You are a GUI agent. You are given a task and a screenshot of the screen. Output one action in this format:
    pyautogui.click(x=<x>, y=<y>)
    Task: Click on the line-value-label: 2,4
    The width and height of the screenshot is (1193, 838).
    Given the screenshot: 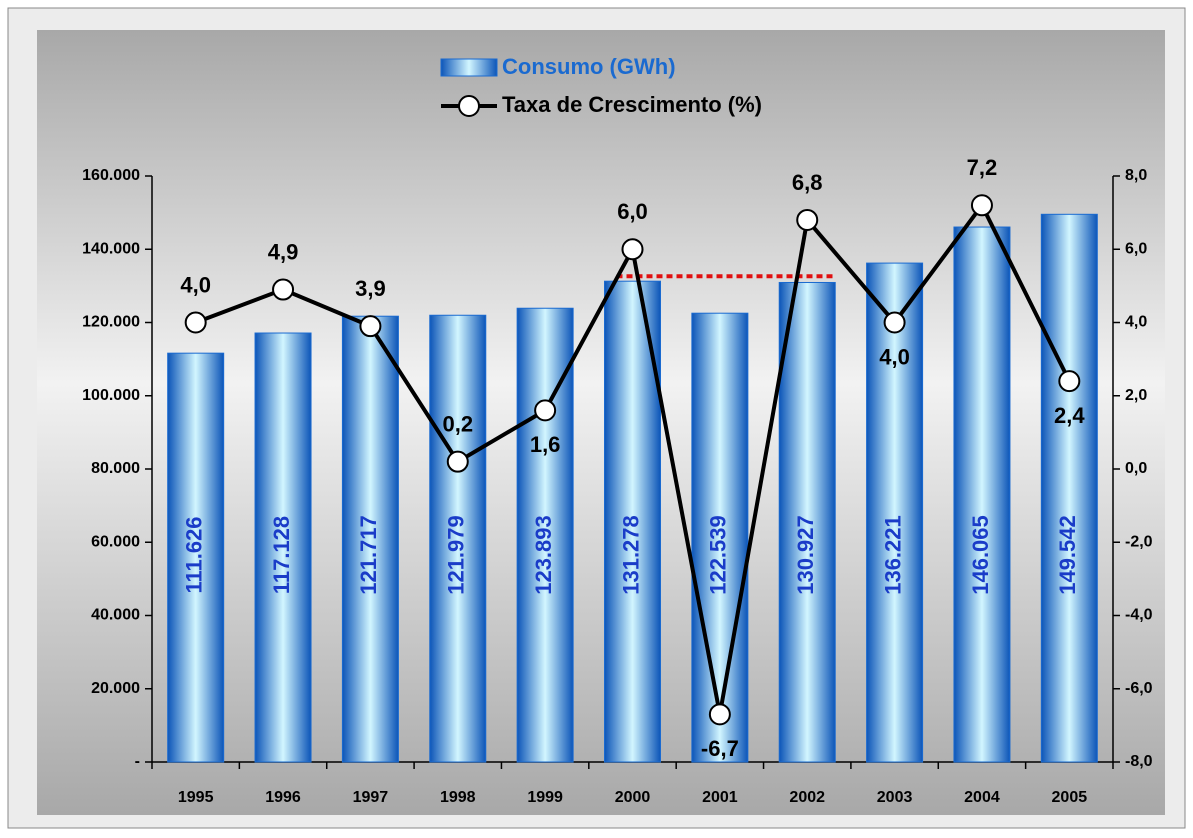 What is the action you would take?
    pyautogui.click(x=1069, y=415)
    